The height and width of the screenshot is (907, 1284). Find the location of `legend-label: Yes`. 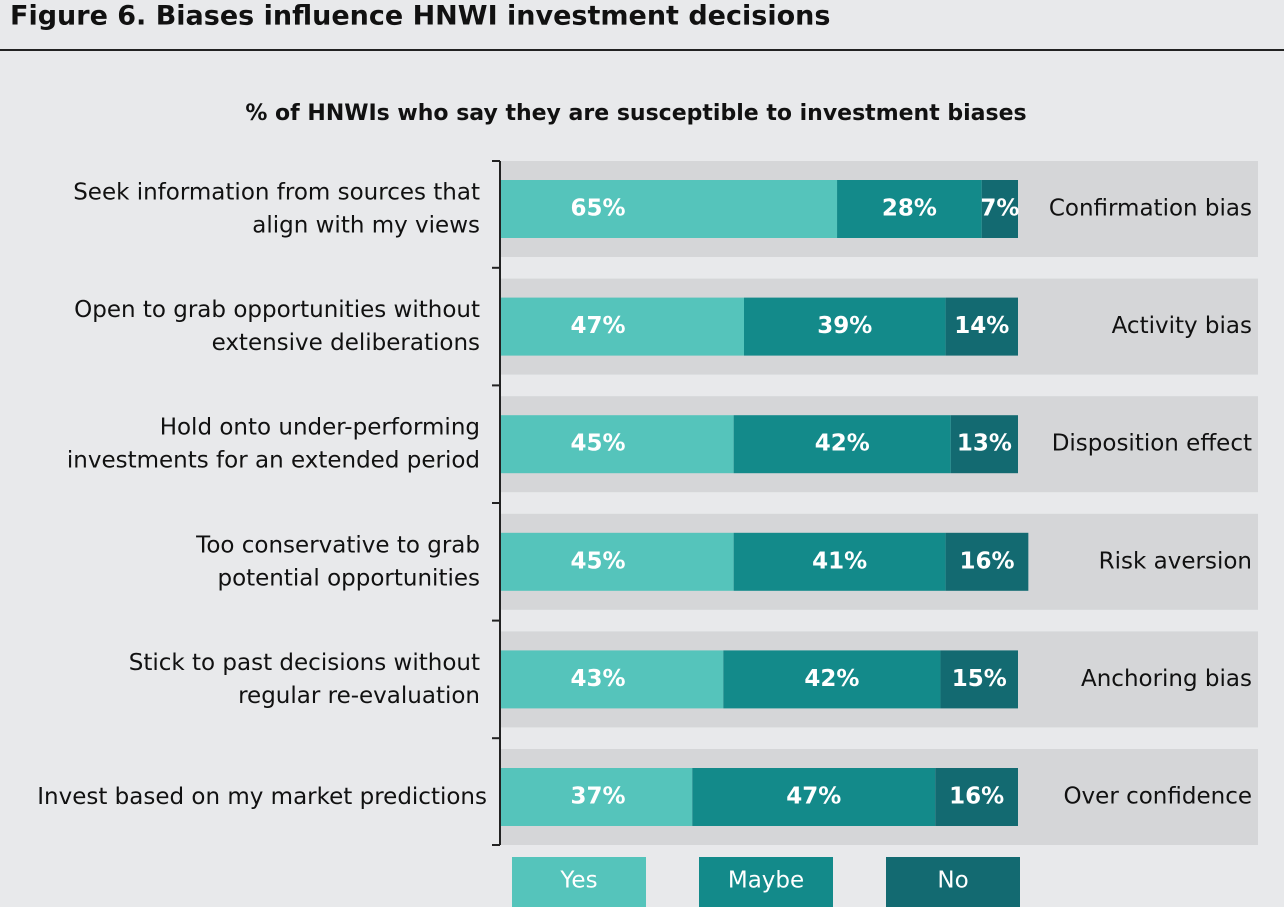

legend-label: Yes is located at coordinates (578, 881).